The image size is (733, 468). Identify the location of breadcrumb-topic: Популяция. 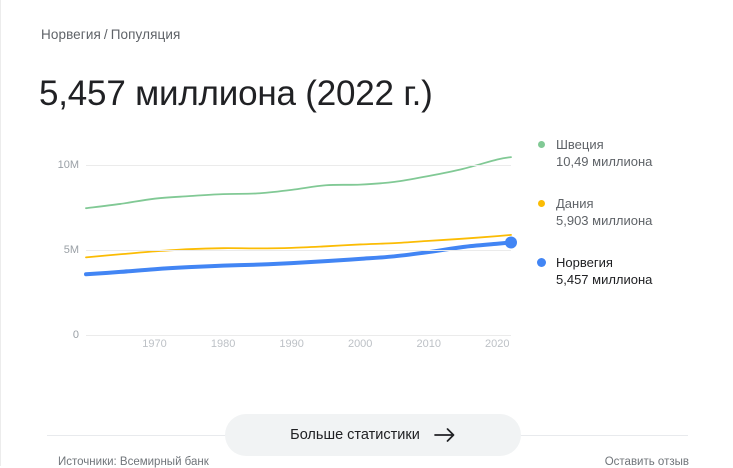
(145, 34).